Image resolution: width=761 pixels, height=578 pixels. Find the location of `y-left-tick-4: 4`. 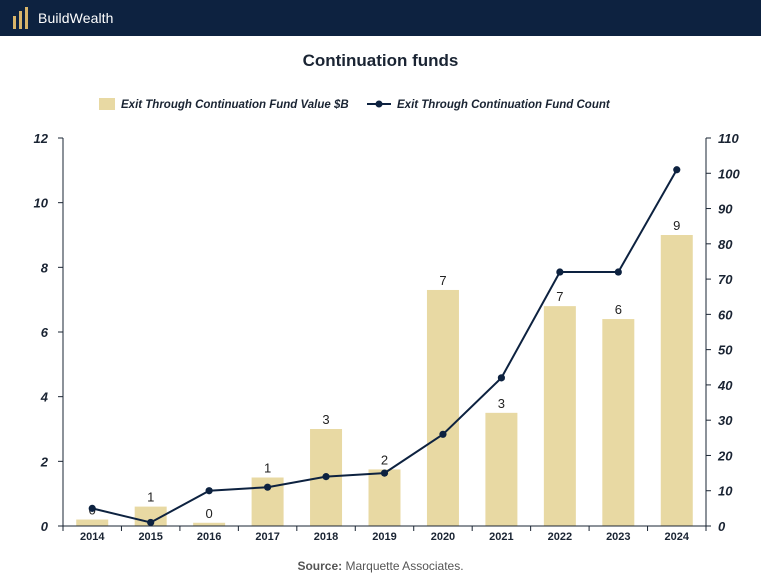

y-left-tick-4: 4 is located at coordinates (44, 397).